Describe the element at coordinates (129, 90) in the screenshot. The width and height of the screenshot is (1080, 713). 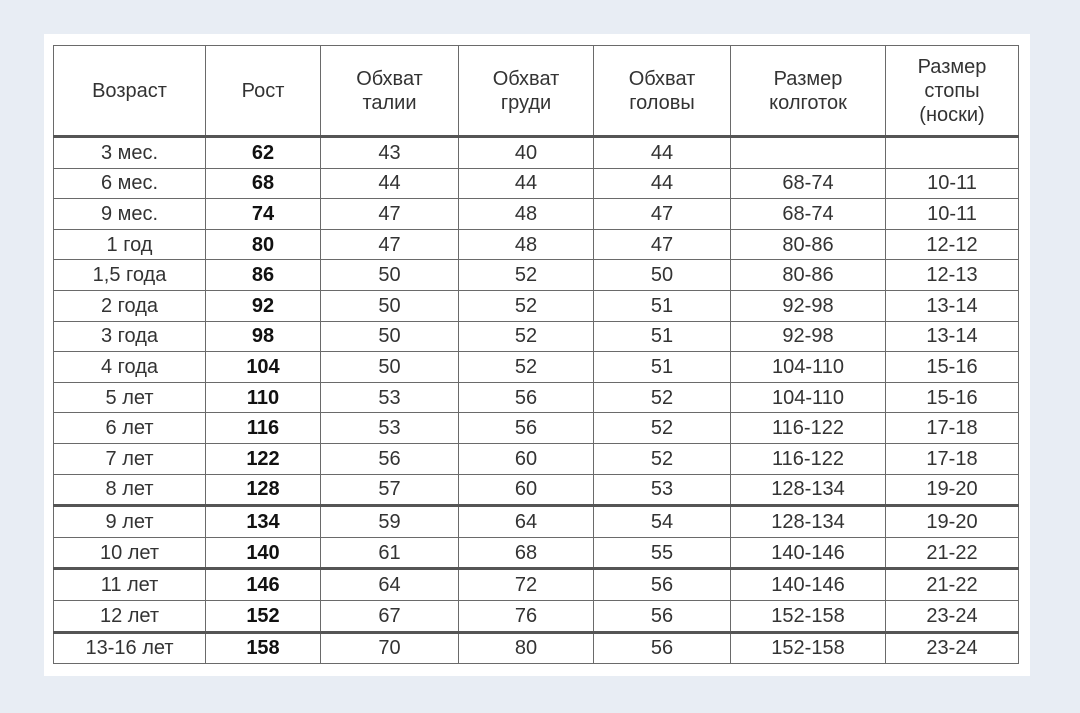
I see `header-text: Возраст` at that location.